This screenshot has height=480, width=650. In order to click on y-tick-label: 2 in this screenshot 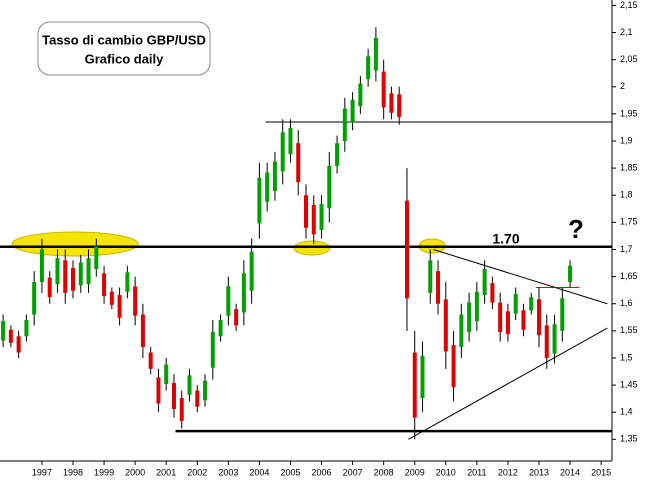, I will do `click(622, 86)`.